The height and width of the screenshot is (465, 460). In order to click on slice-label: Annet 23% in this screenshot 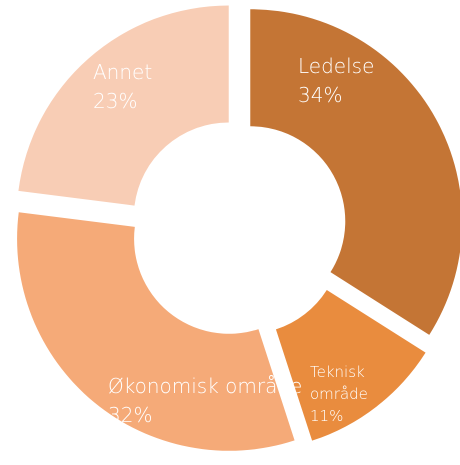, I will do `click(133, 87)`.